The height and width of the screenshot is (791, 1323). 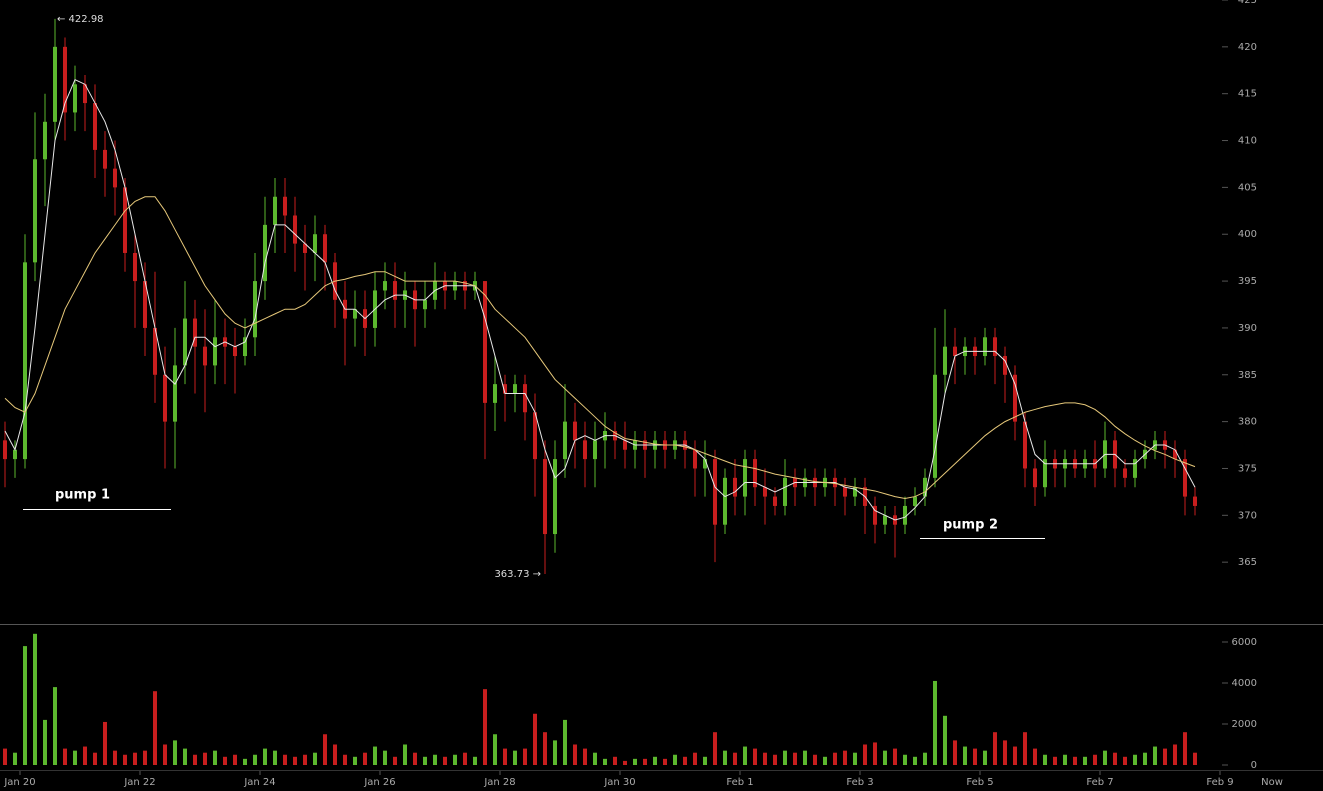 I want to click on y-tick-label: 415, so click(x=1247, y=94).